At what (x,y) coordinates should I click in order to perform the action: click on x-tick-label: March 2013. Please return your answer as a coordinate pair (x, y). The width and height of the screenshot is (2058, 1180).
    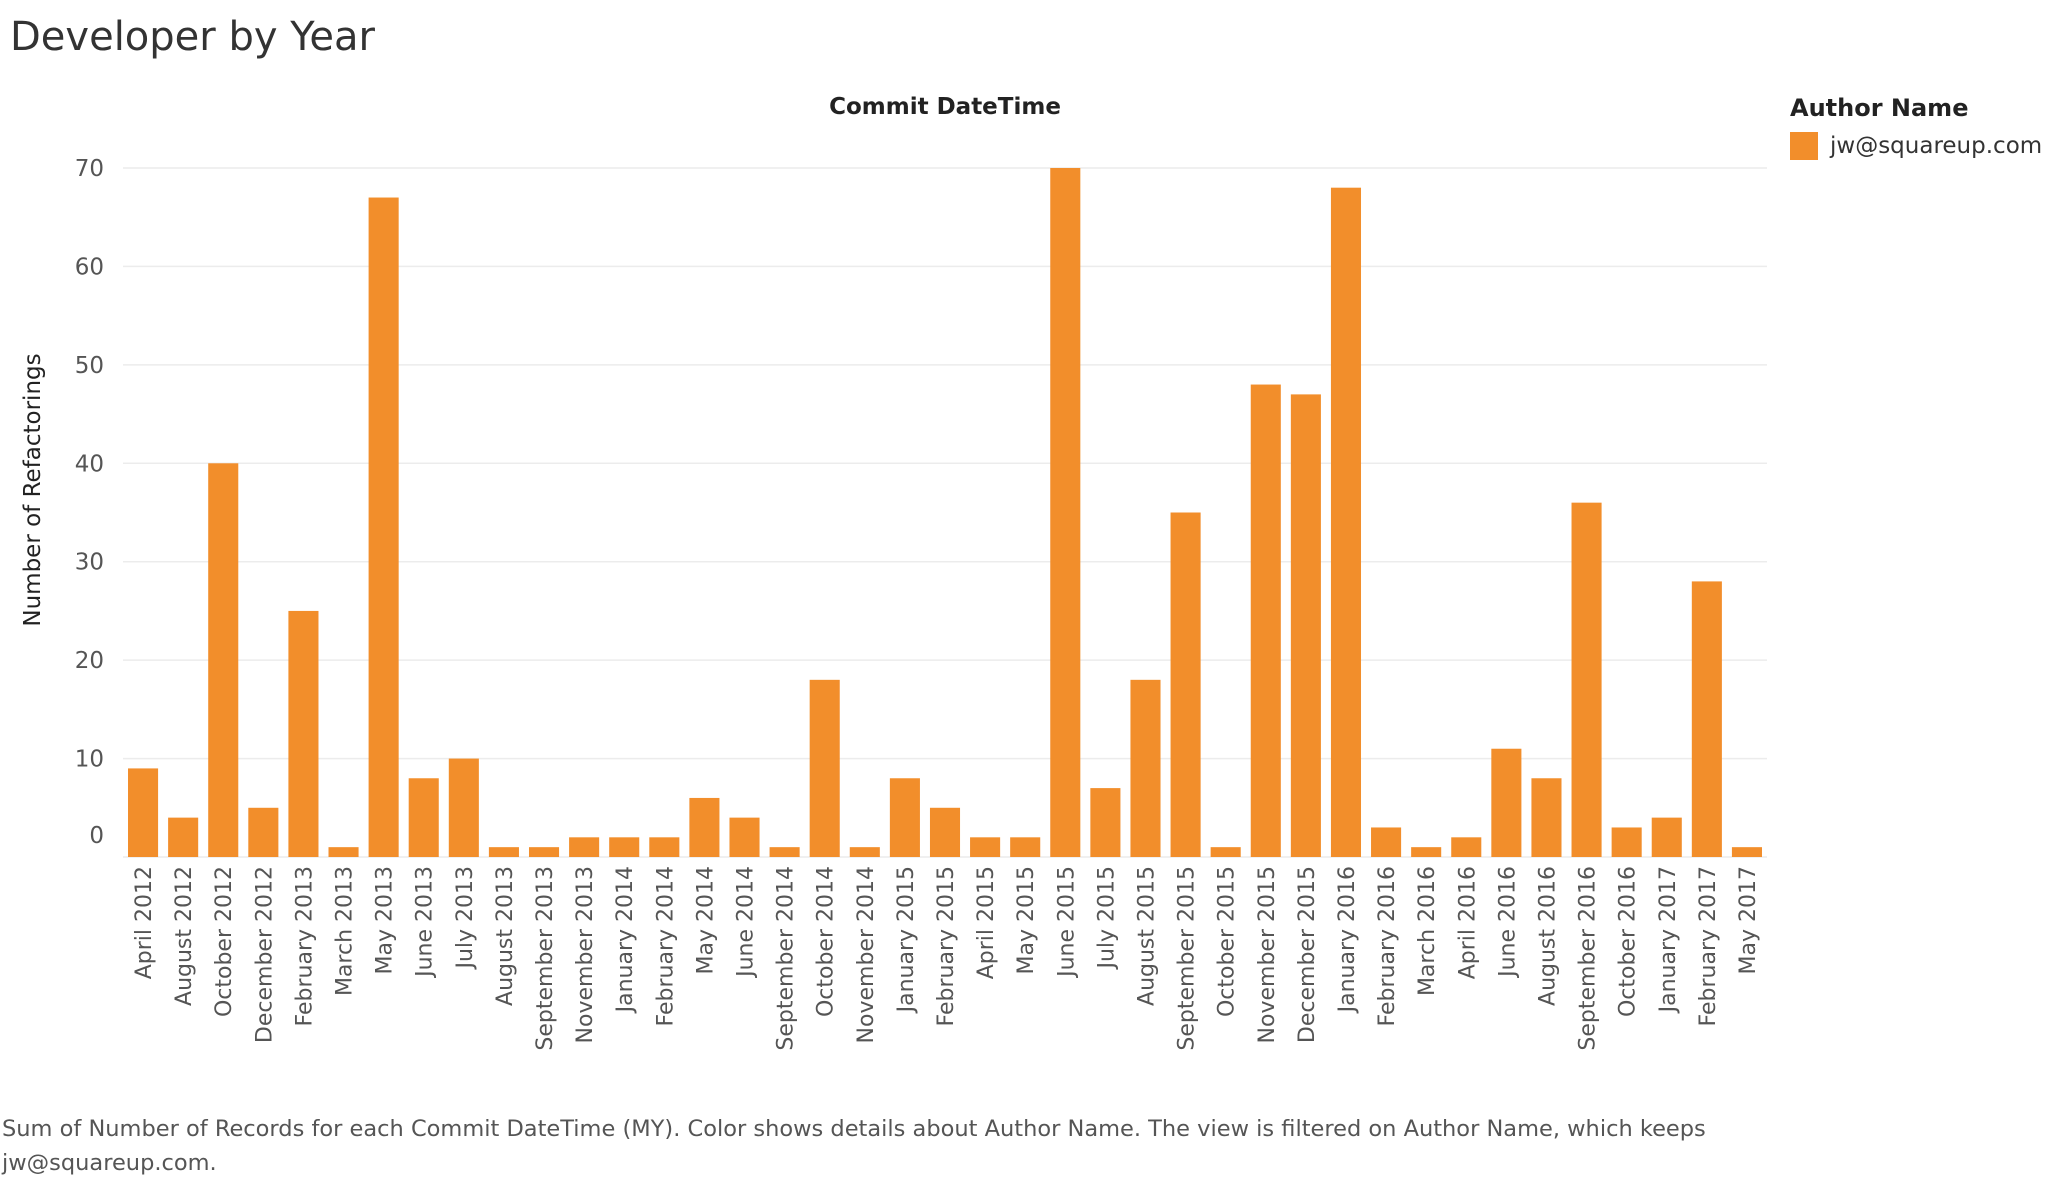
    Looking at the image, I should click on (345, 931).